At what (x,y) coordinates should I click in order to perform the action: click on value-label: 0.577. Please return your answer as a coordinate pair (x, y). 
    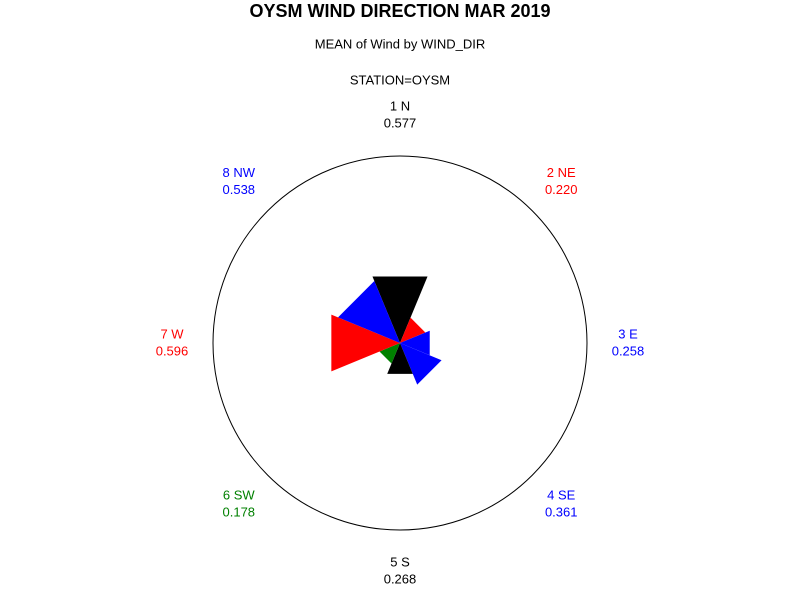
    Looking at the image, I should click on (400, 122).